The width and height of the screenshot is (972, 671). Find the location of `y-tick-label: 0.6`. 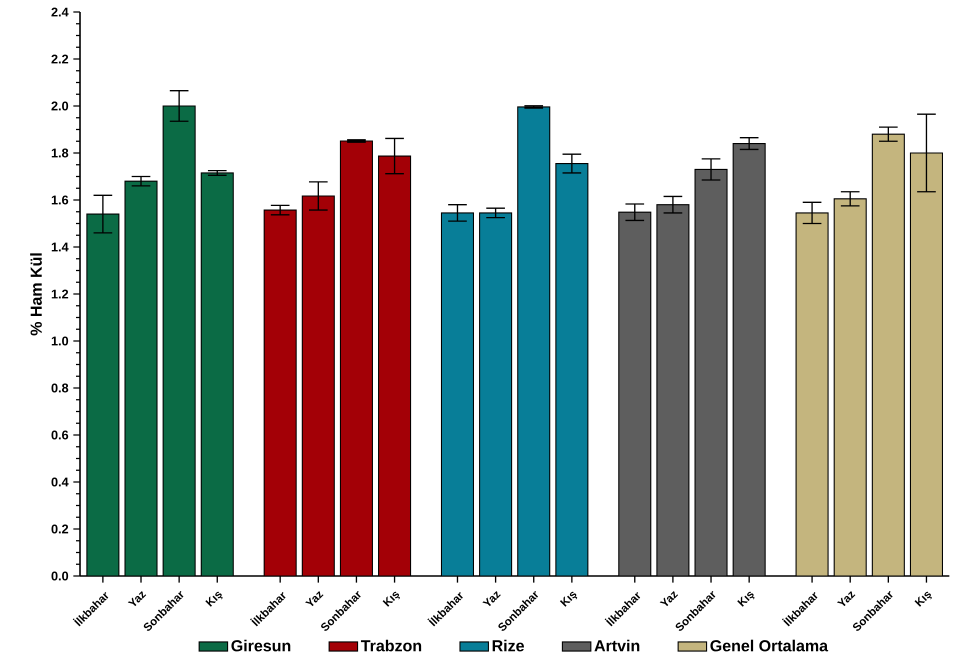

y-tick-label: 0.6 is located at coordinates (60, 435).